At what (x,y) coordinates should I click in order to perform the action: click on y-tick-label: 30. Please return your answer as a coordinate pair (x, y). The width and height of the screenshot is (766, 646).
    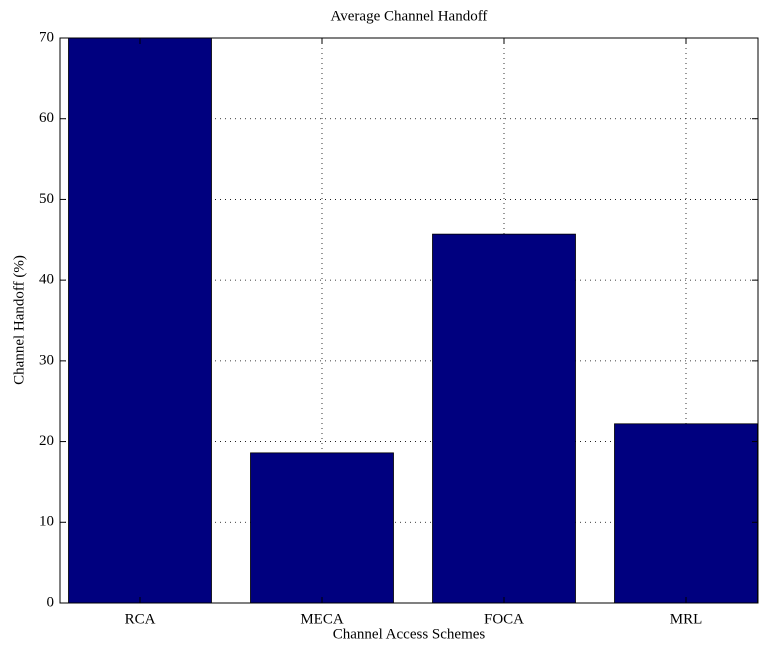
    Looking at the image, I should click on (46, 360).